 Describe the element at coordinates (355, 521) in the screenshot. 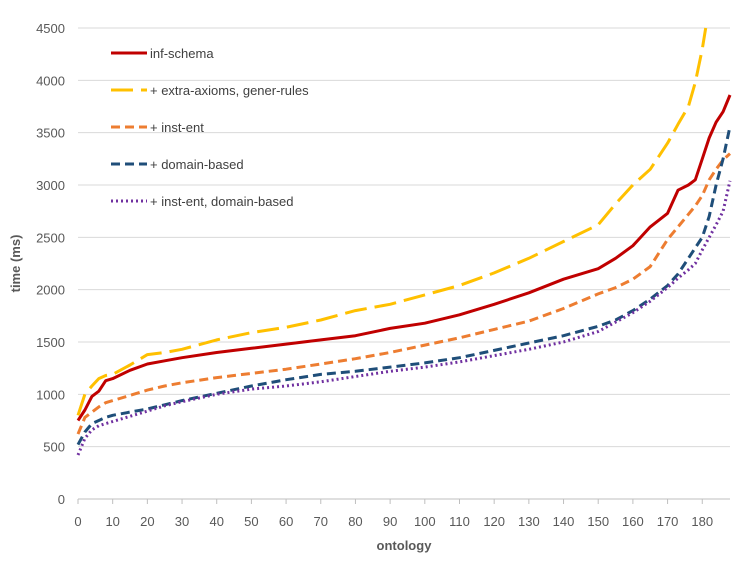

I see `x-tick-label: 80` at that location.